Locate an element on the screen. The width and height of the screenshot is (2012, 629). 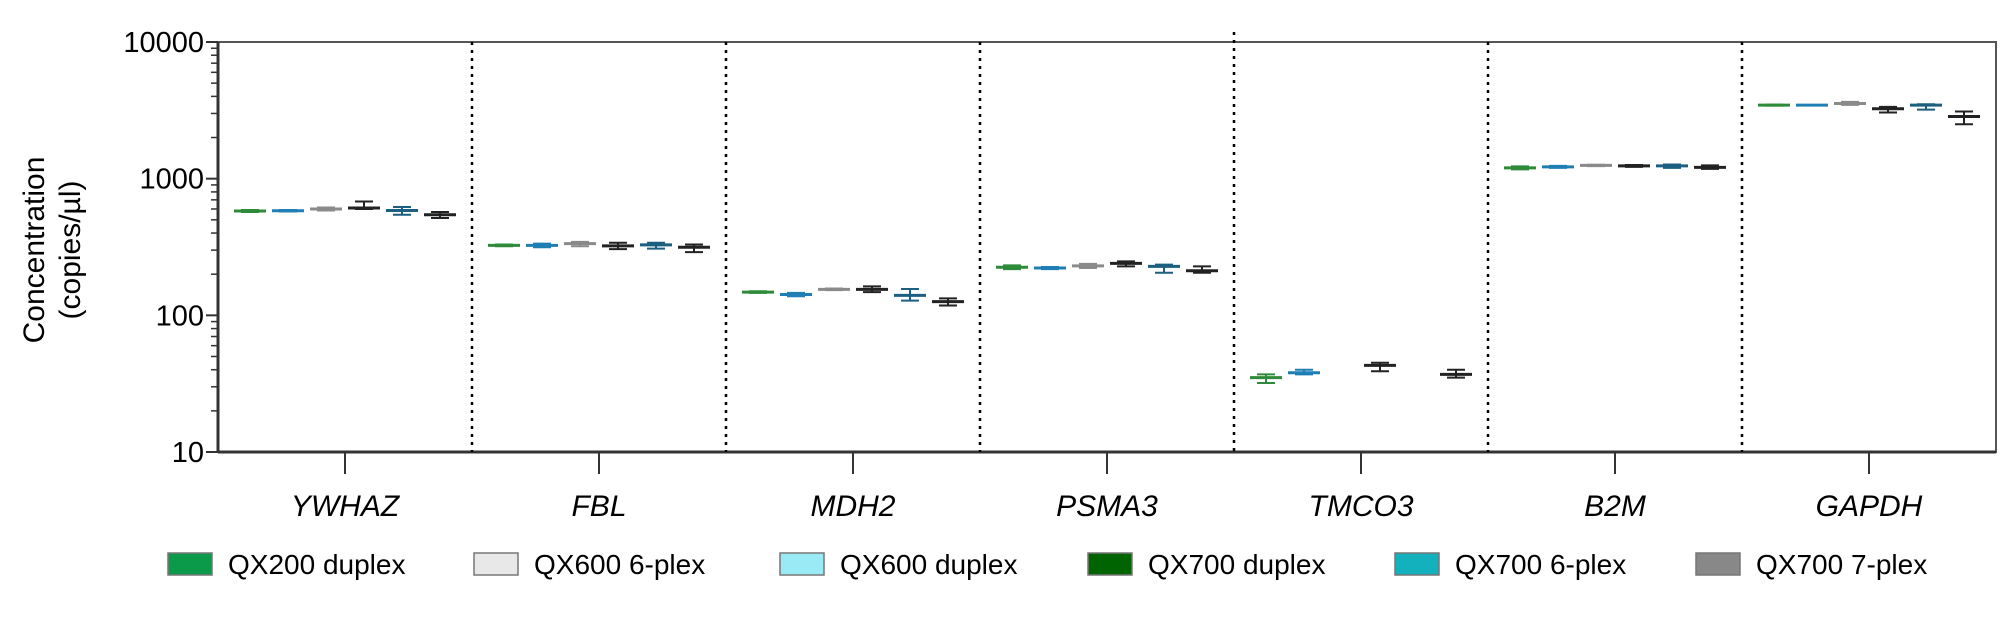
y-tick-label: 100 is located at coordinates (180, 316).